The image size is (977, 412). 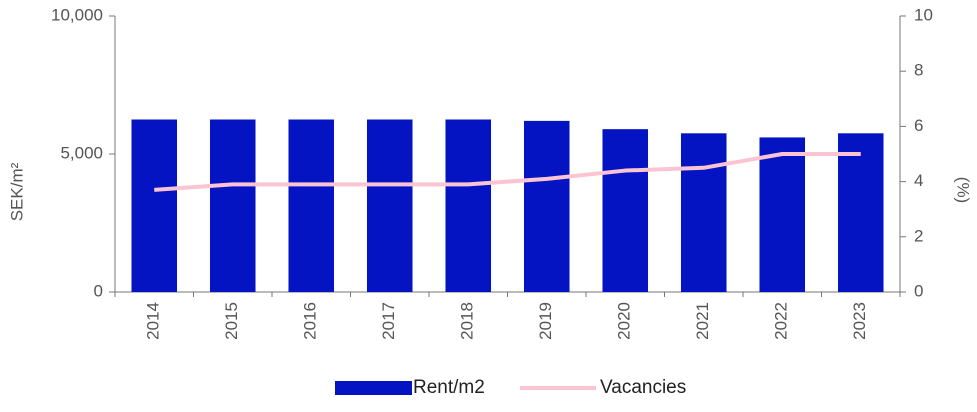 What do you see at coordinates (918, 290) in the screenshot?
I see `y2-tick-label: 0` at bounding box center [918, 290].